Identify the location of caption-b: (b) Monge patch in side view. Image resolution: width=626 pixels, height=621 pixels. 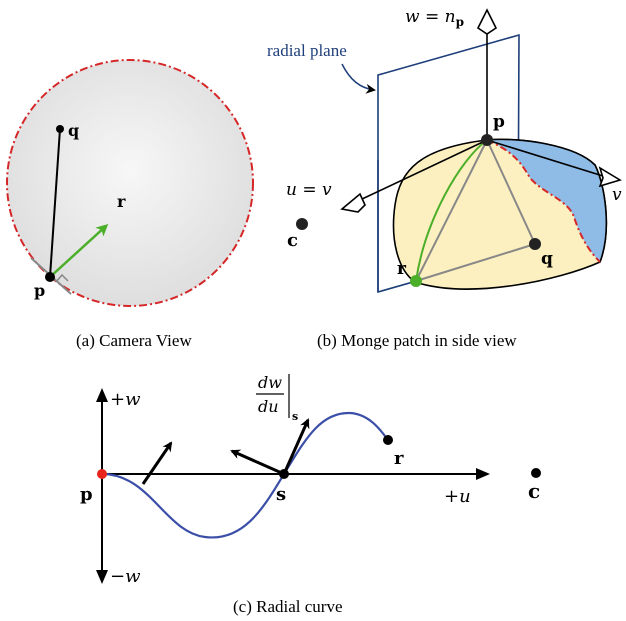
(417, 340).